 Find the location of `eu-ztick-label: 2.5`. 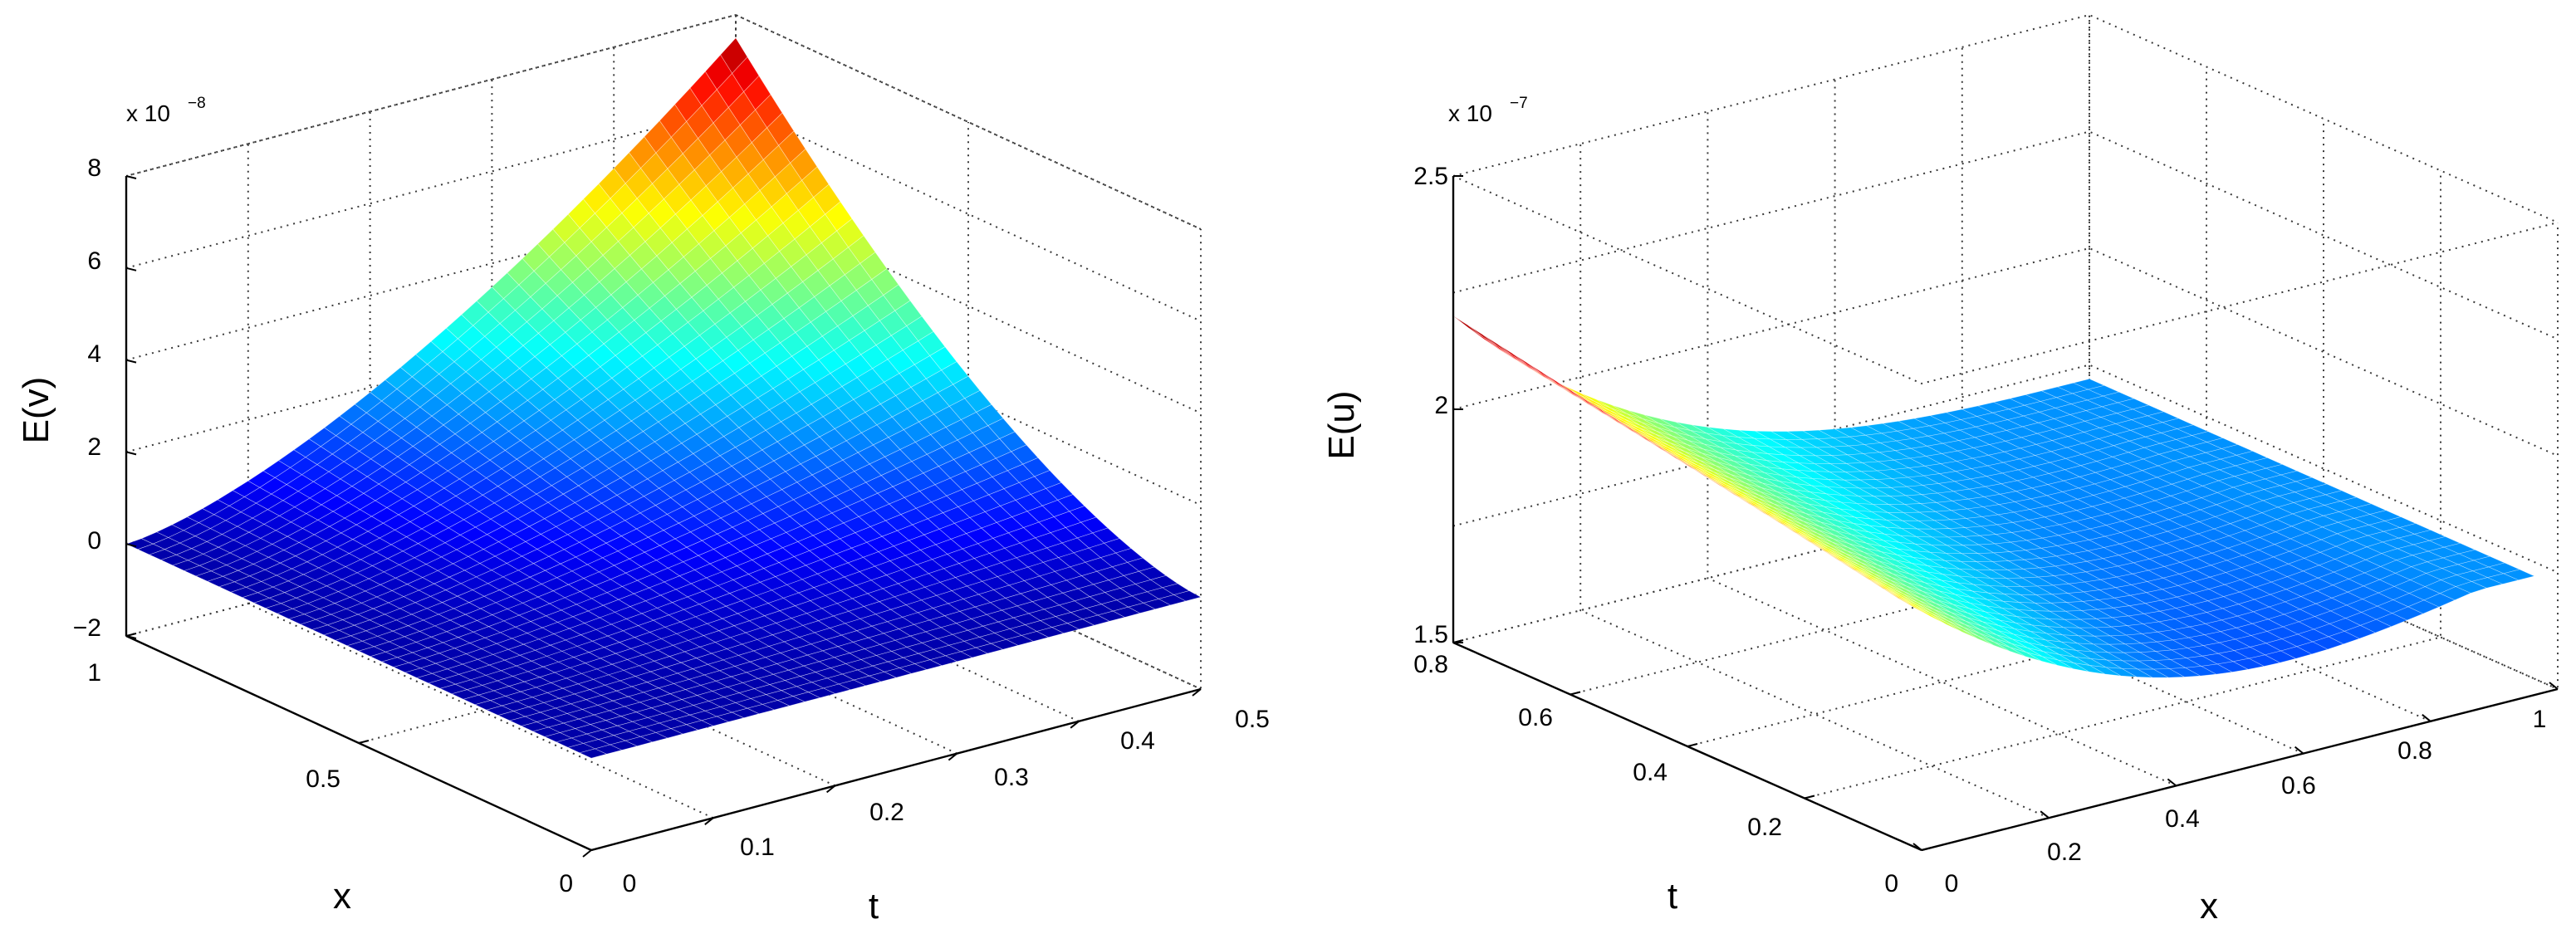

eu-ztick-label: 2.5 is located at coordinates (1430, 176).